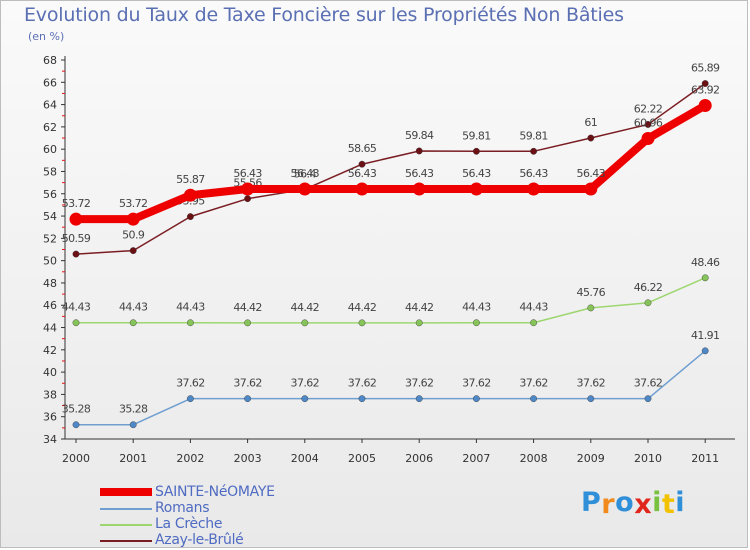 This screenshot has width=750, height=550. Describe the element at coordinates (50, 127) in the screenshot. I see `y-tick-label: 62` at that location.